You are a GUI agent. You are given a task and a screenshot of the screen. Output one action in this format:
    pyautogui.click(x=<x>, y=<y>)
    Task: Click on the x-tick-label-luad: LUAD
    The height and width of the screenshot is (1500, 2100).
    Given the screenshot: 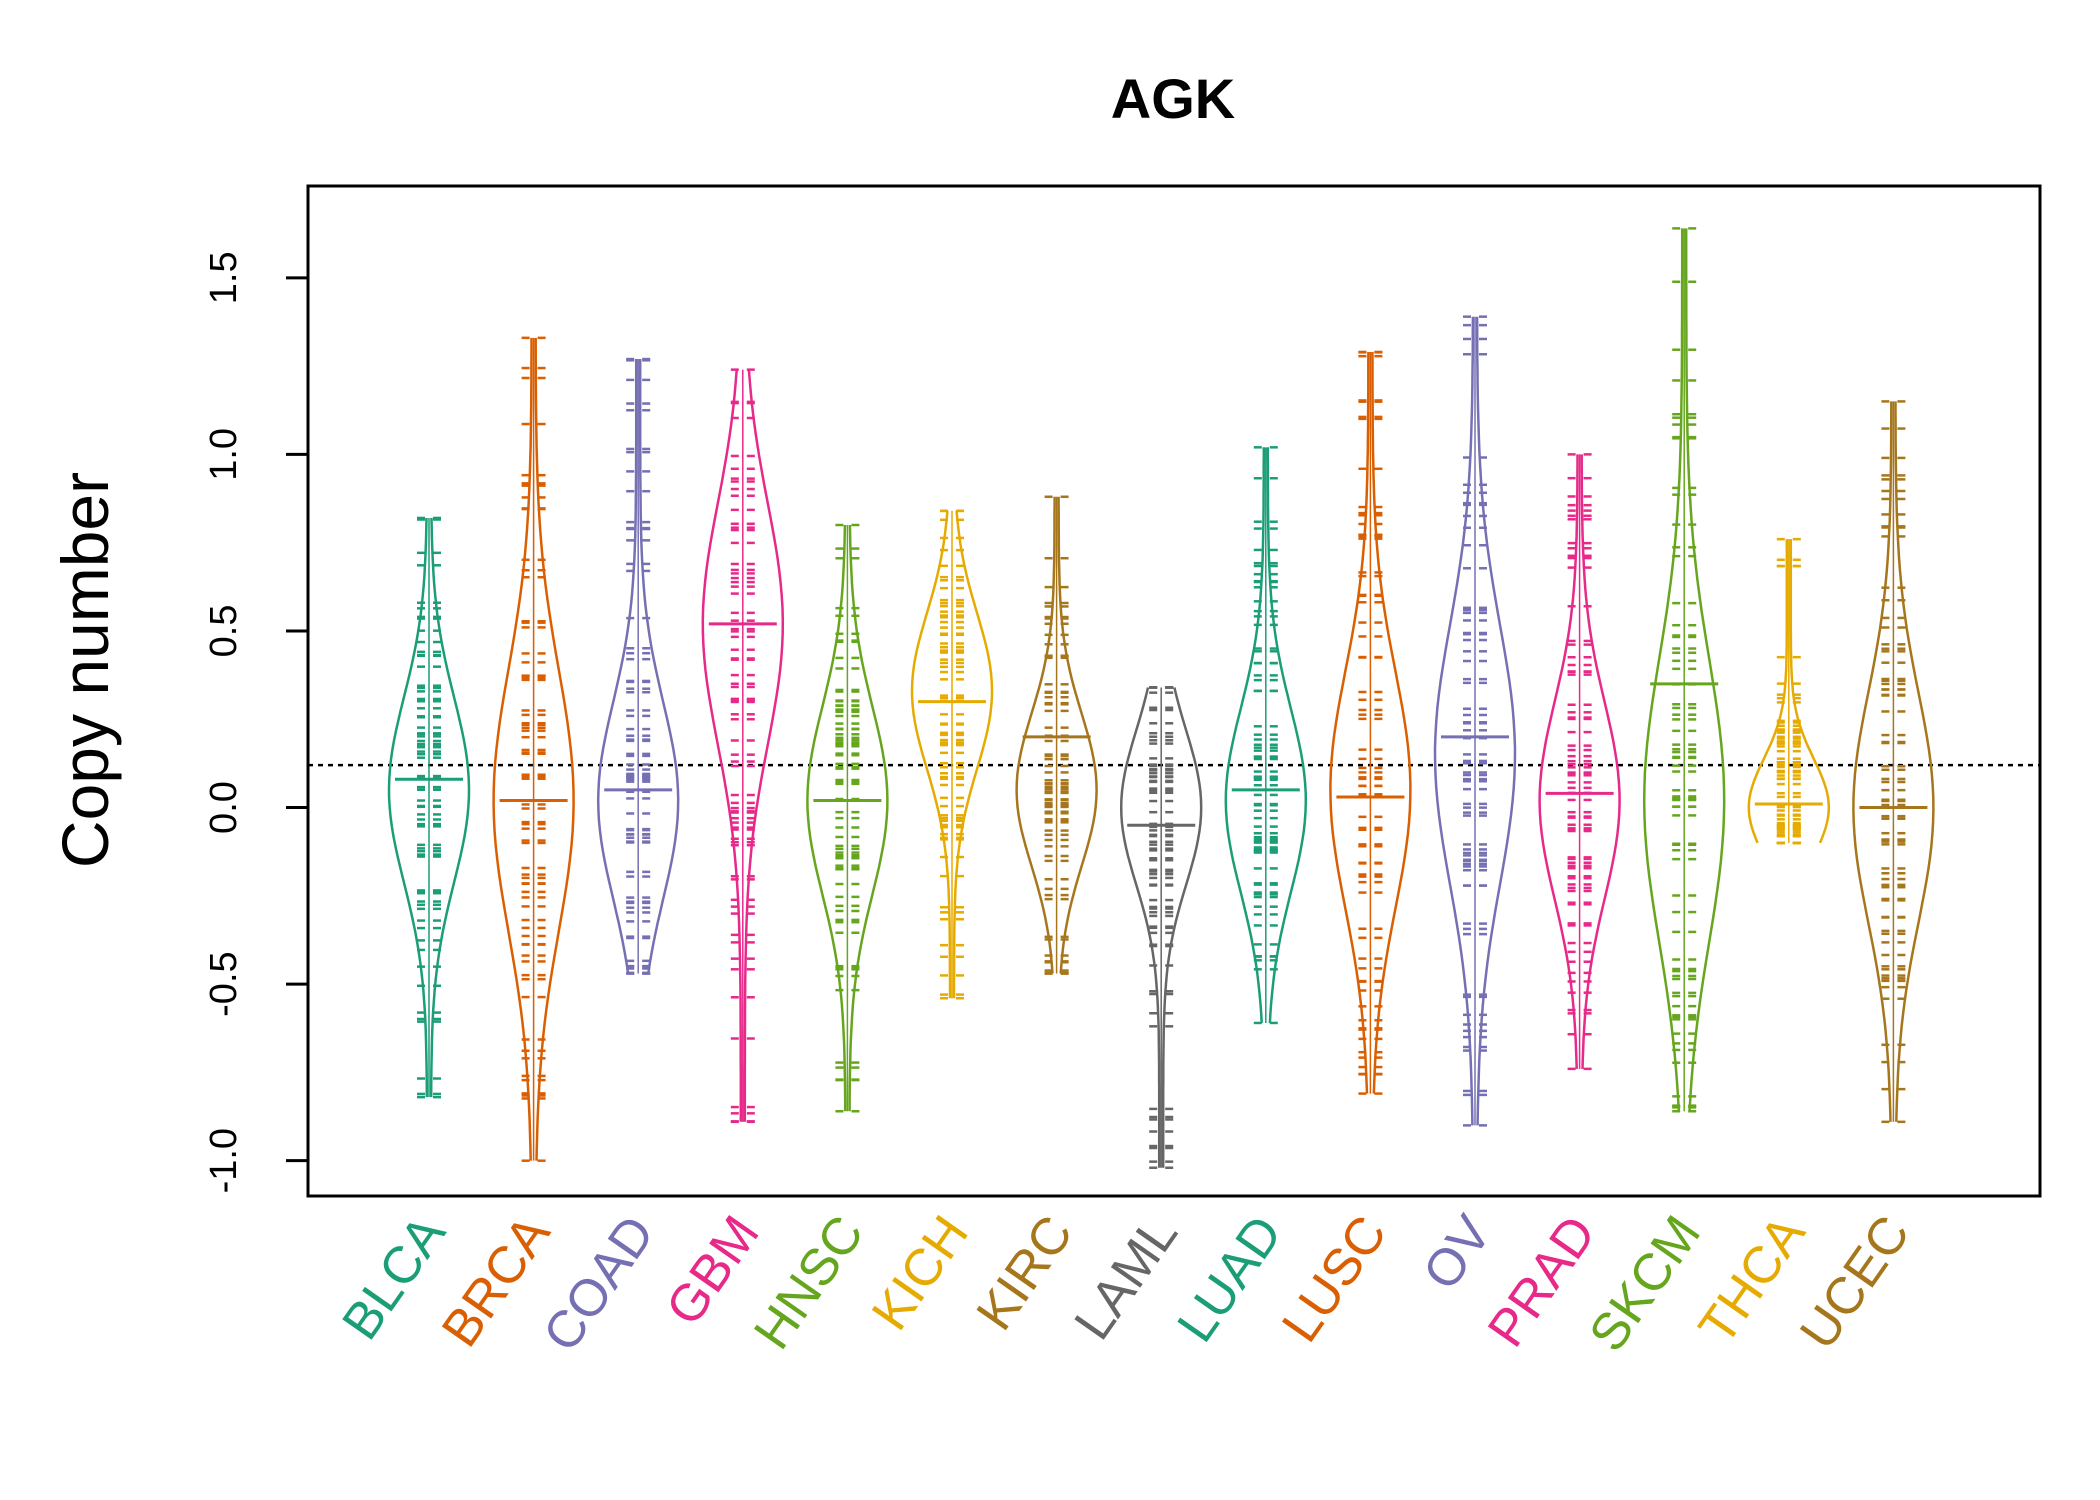 What is the action you would take?
    pyautogui.click(x=1230, y=1279)
    